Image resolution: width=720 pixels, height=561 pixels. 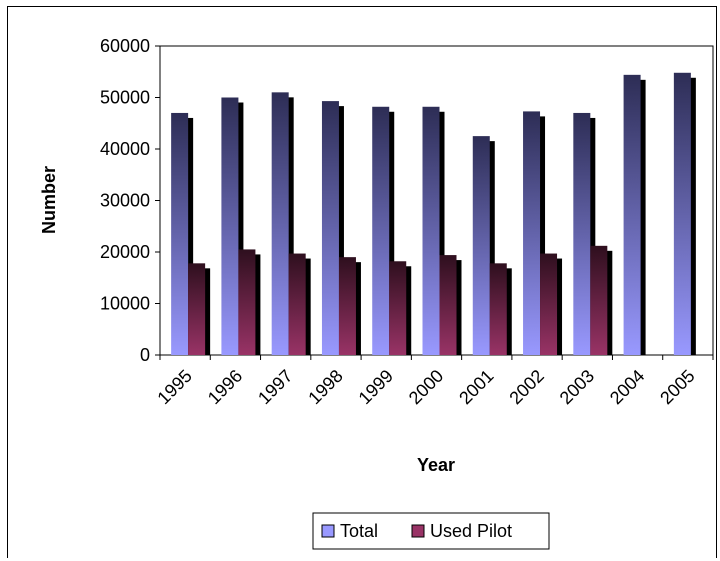 What do you see at coordinates (230, 226) in the screenshot?
I see `bar-total-1996` at bounding box center [230, 226].